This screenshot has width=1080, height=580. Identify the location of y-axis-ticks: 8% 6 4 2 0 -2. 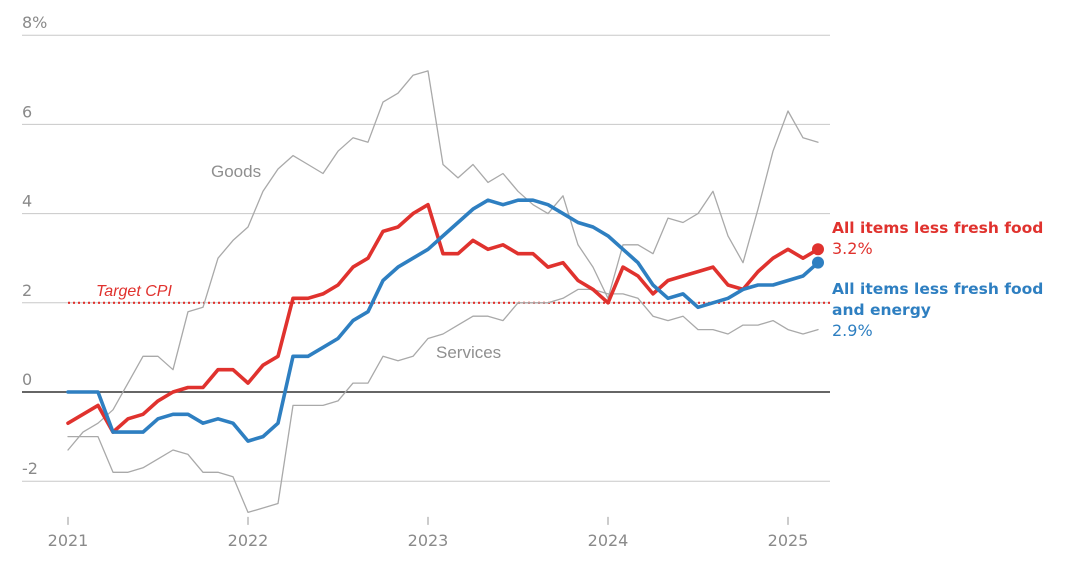
(34, 245).